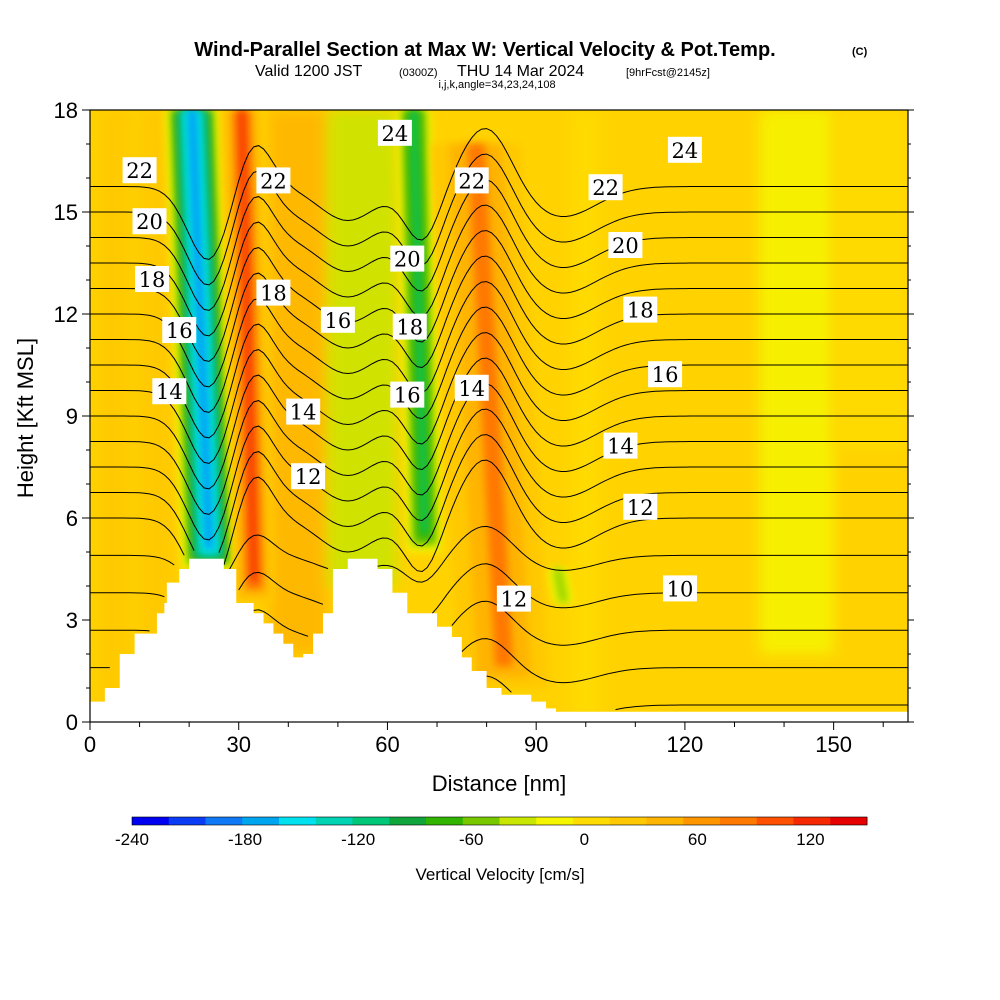 The image size is (1000, 1000). What do you see at coordinates (665, 374) in the screenshot?
I see `contour-label-20: 16` at bounding box center [665, 374].